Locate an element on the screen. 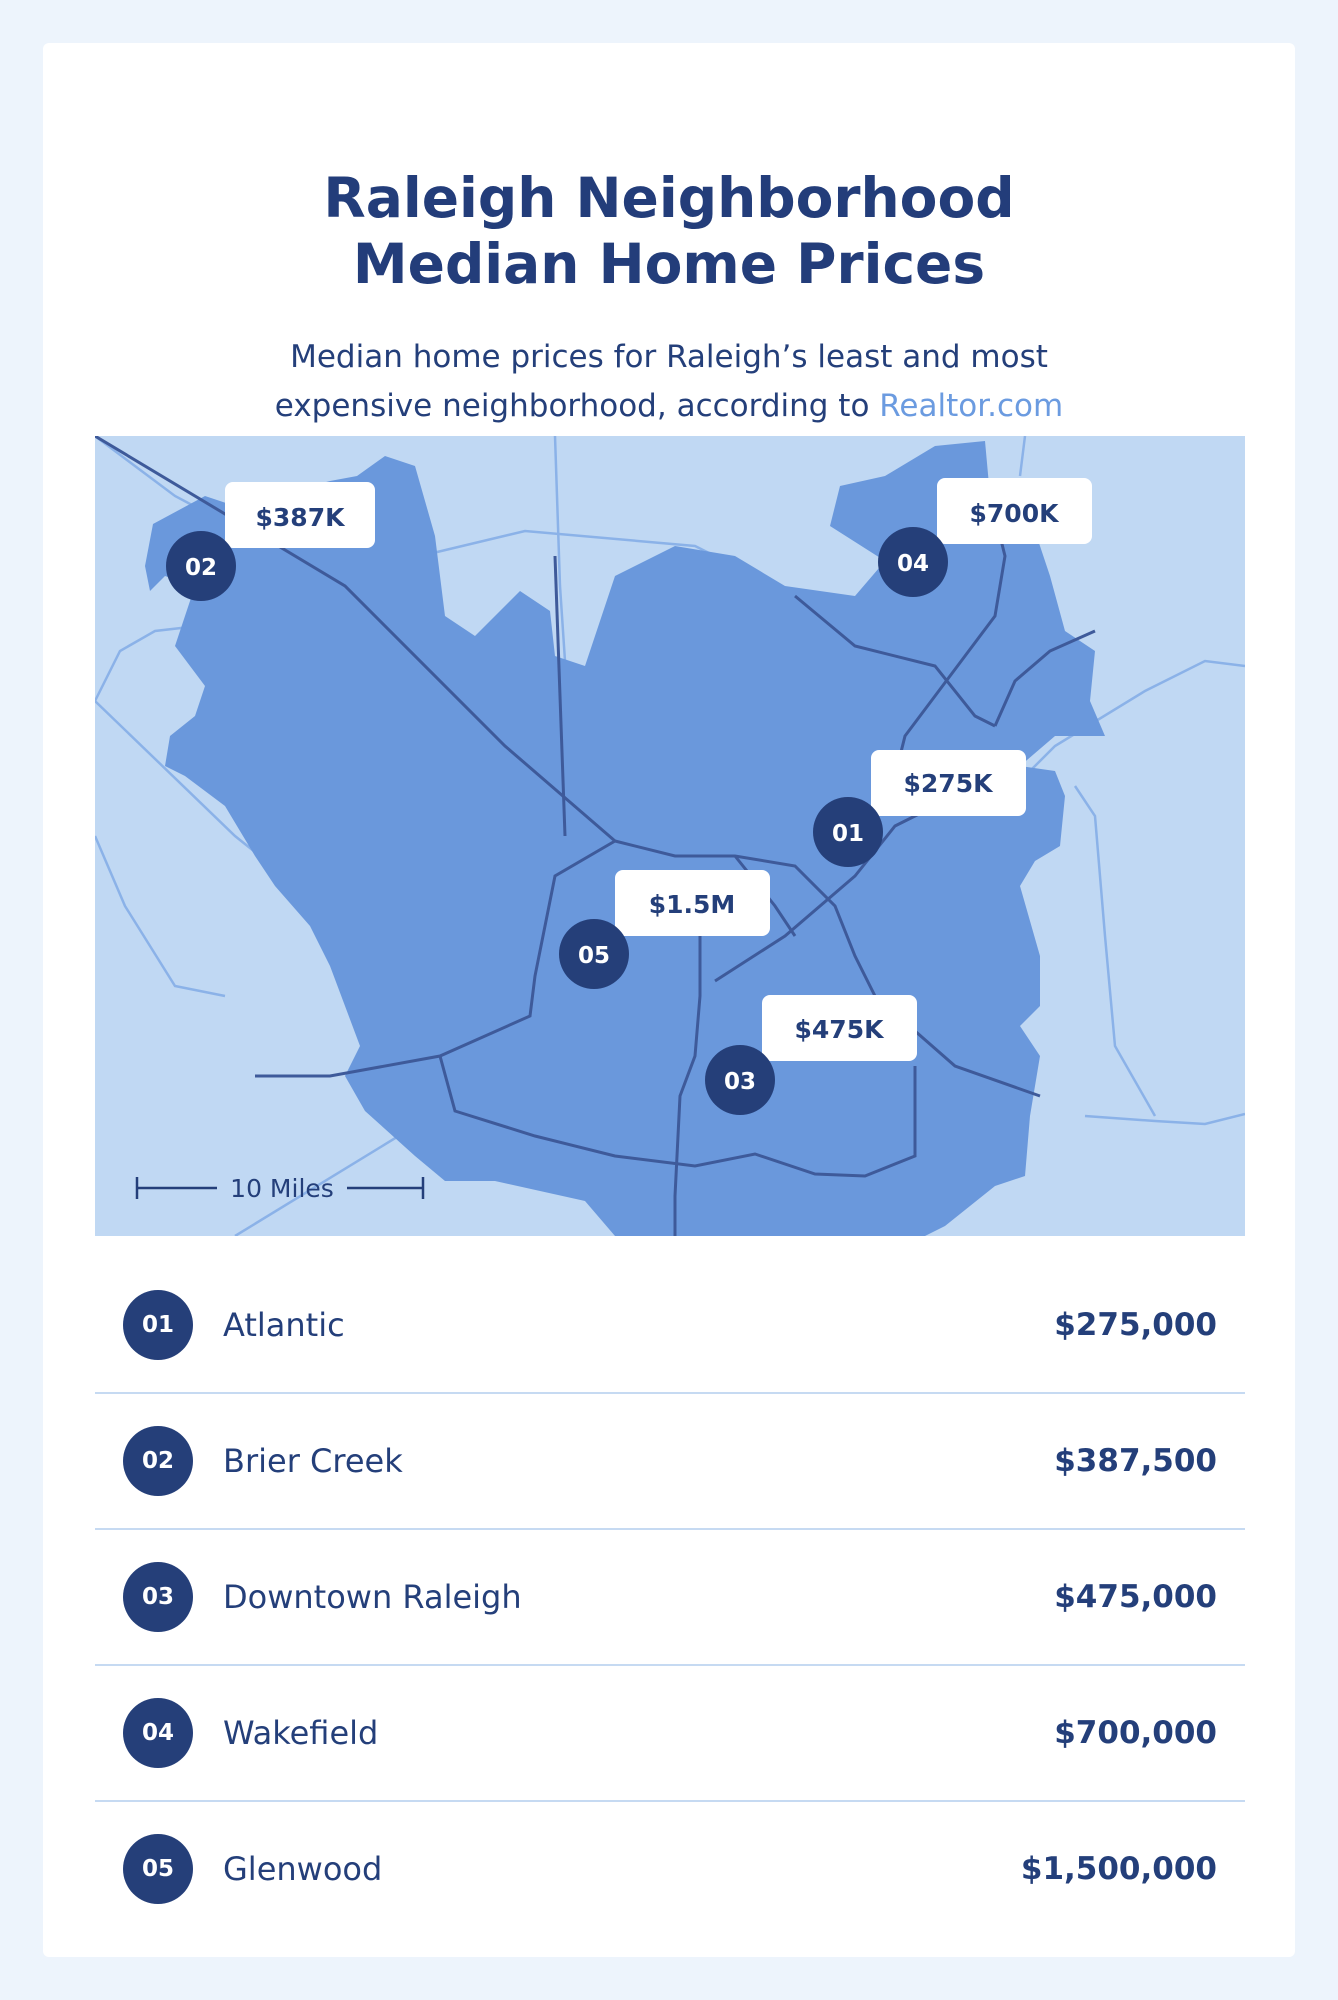 The height and width of the screenshot is (2000, 1338). price-label-04: $700K is located at coordinates (1015, 513).